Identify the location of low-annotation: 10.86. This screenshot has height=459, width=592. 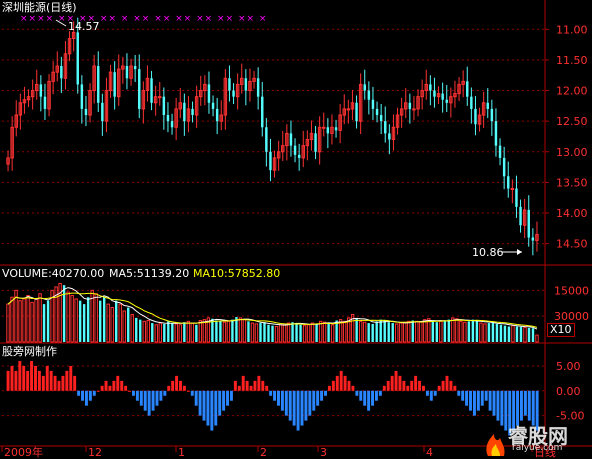
(488, 252).